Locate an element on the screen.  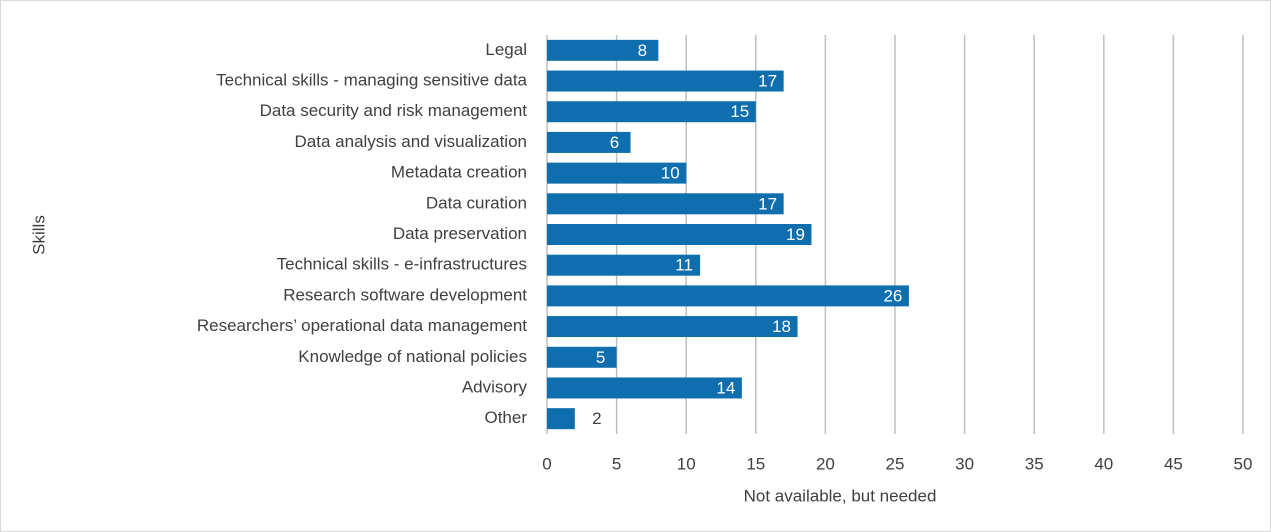
y-tick-label: Data preservation is located at coordinates (460, 233).